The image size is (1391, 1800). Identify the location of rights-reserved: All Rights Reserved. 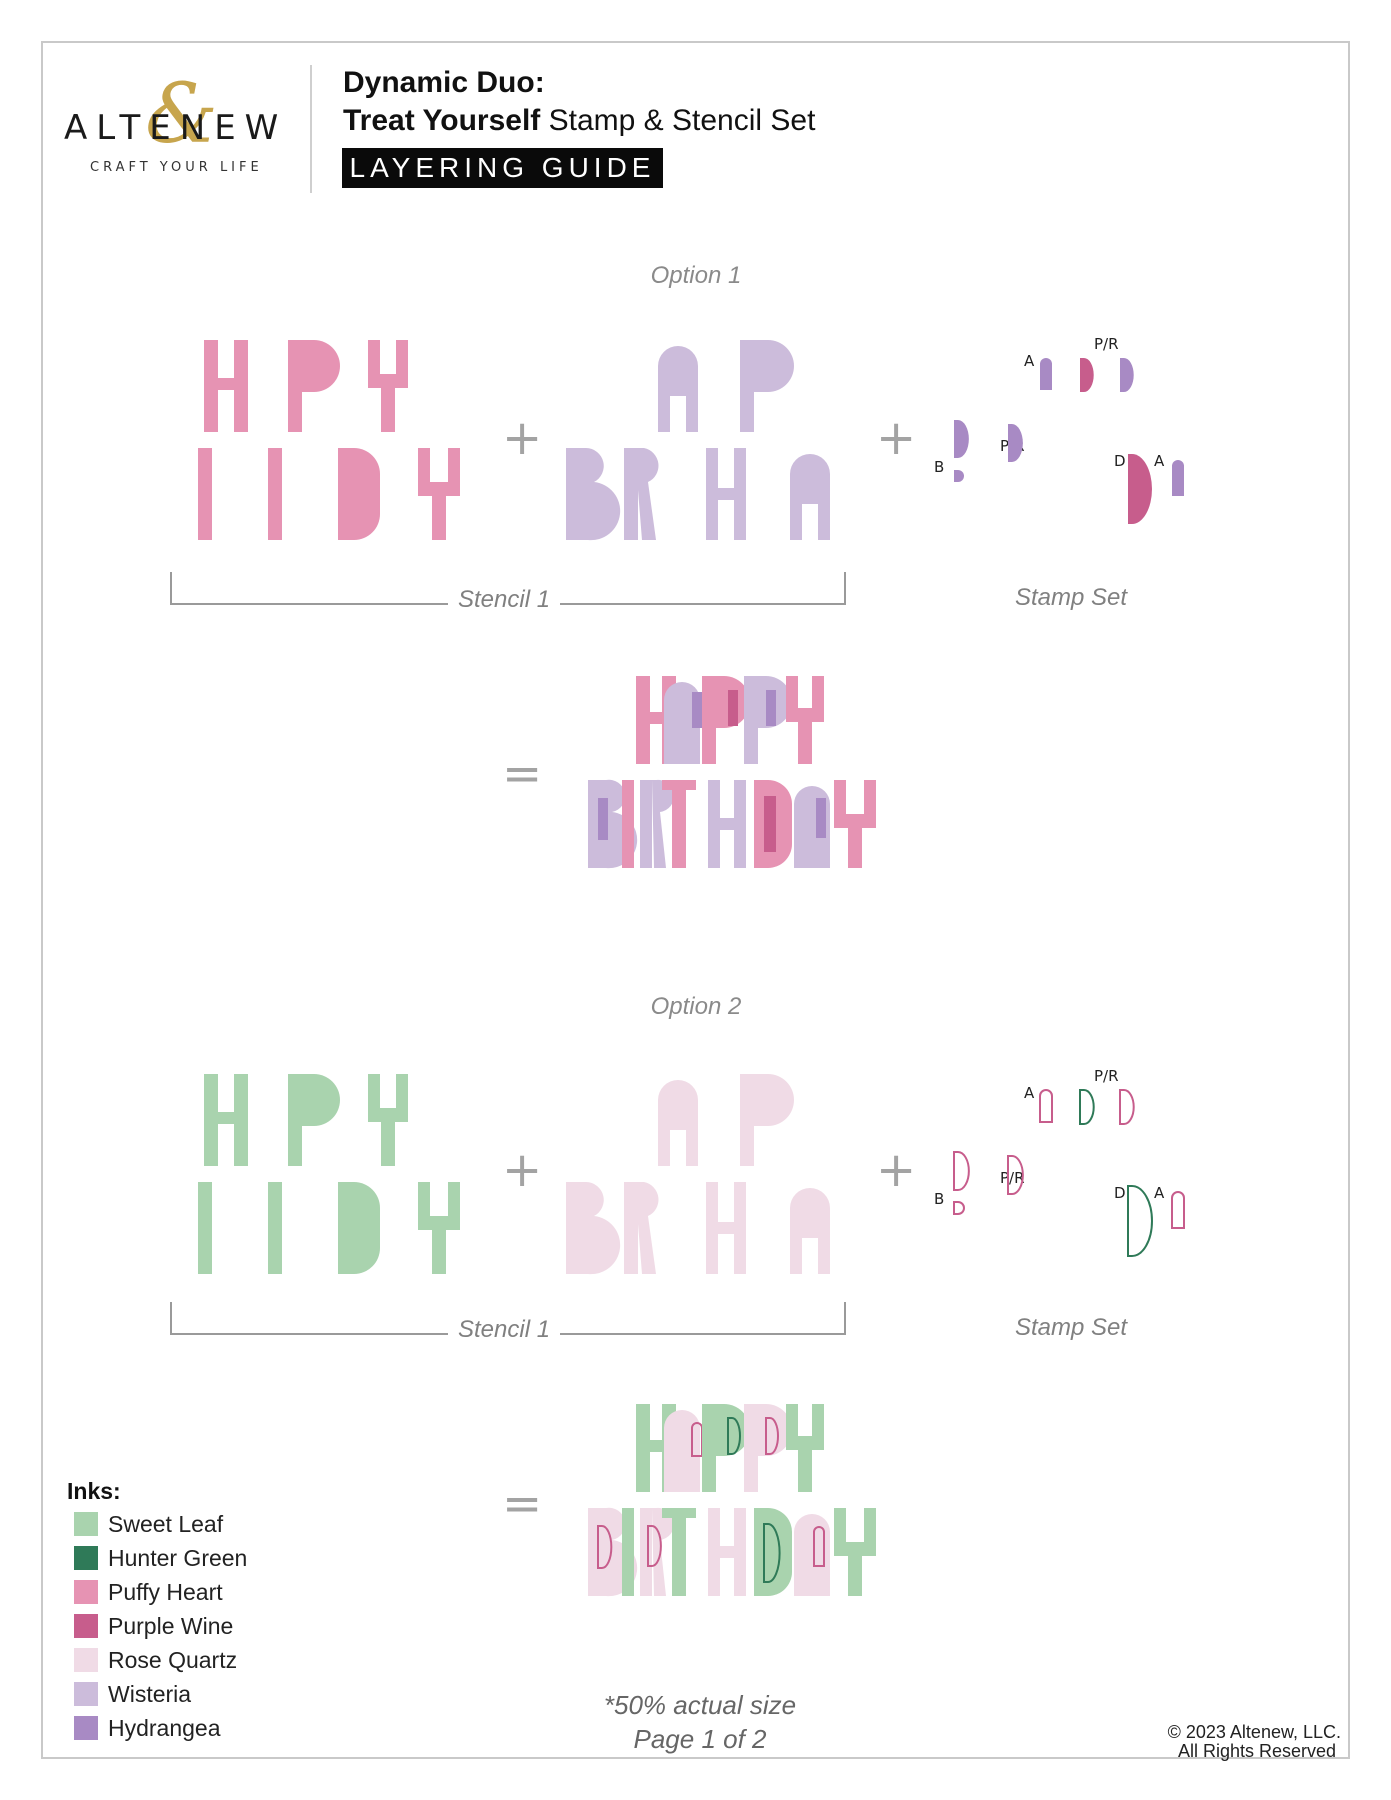
(1256, 1751).